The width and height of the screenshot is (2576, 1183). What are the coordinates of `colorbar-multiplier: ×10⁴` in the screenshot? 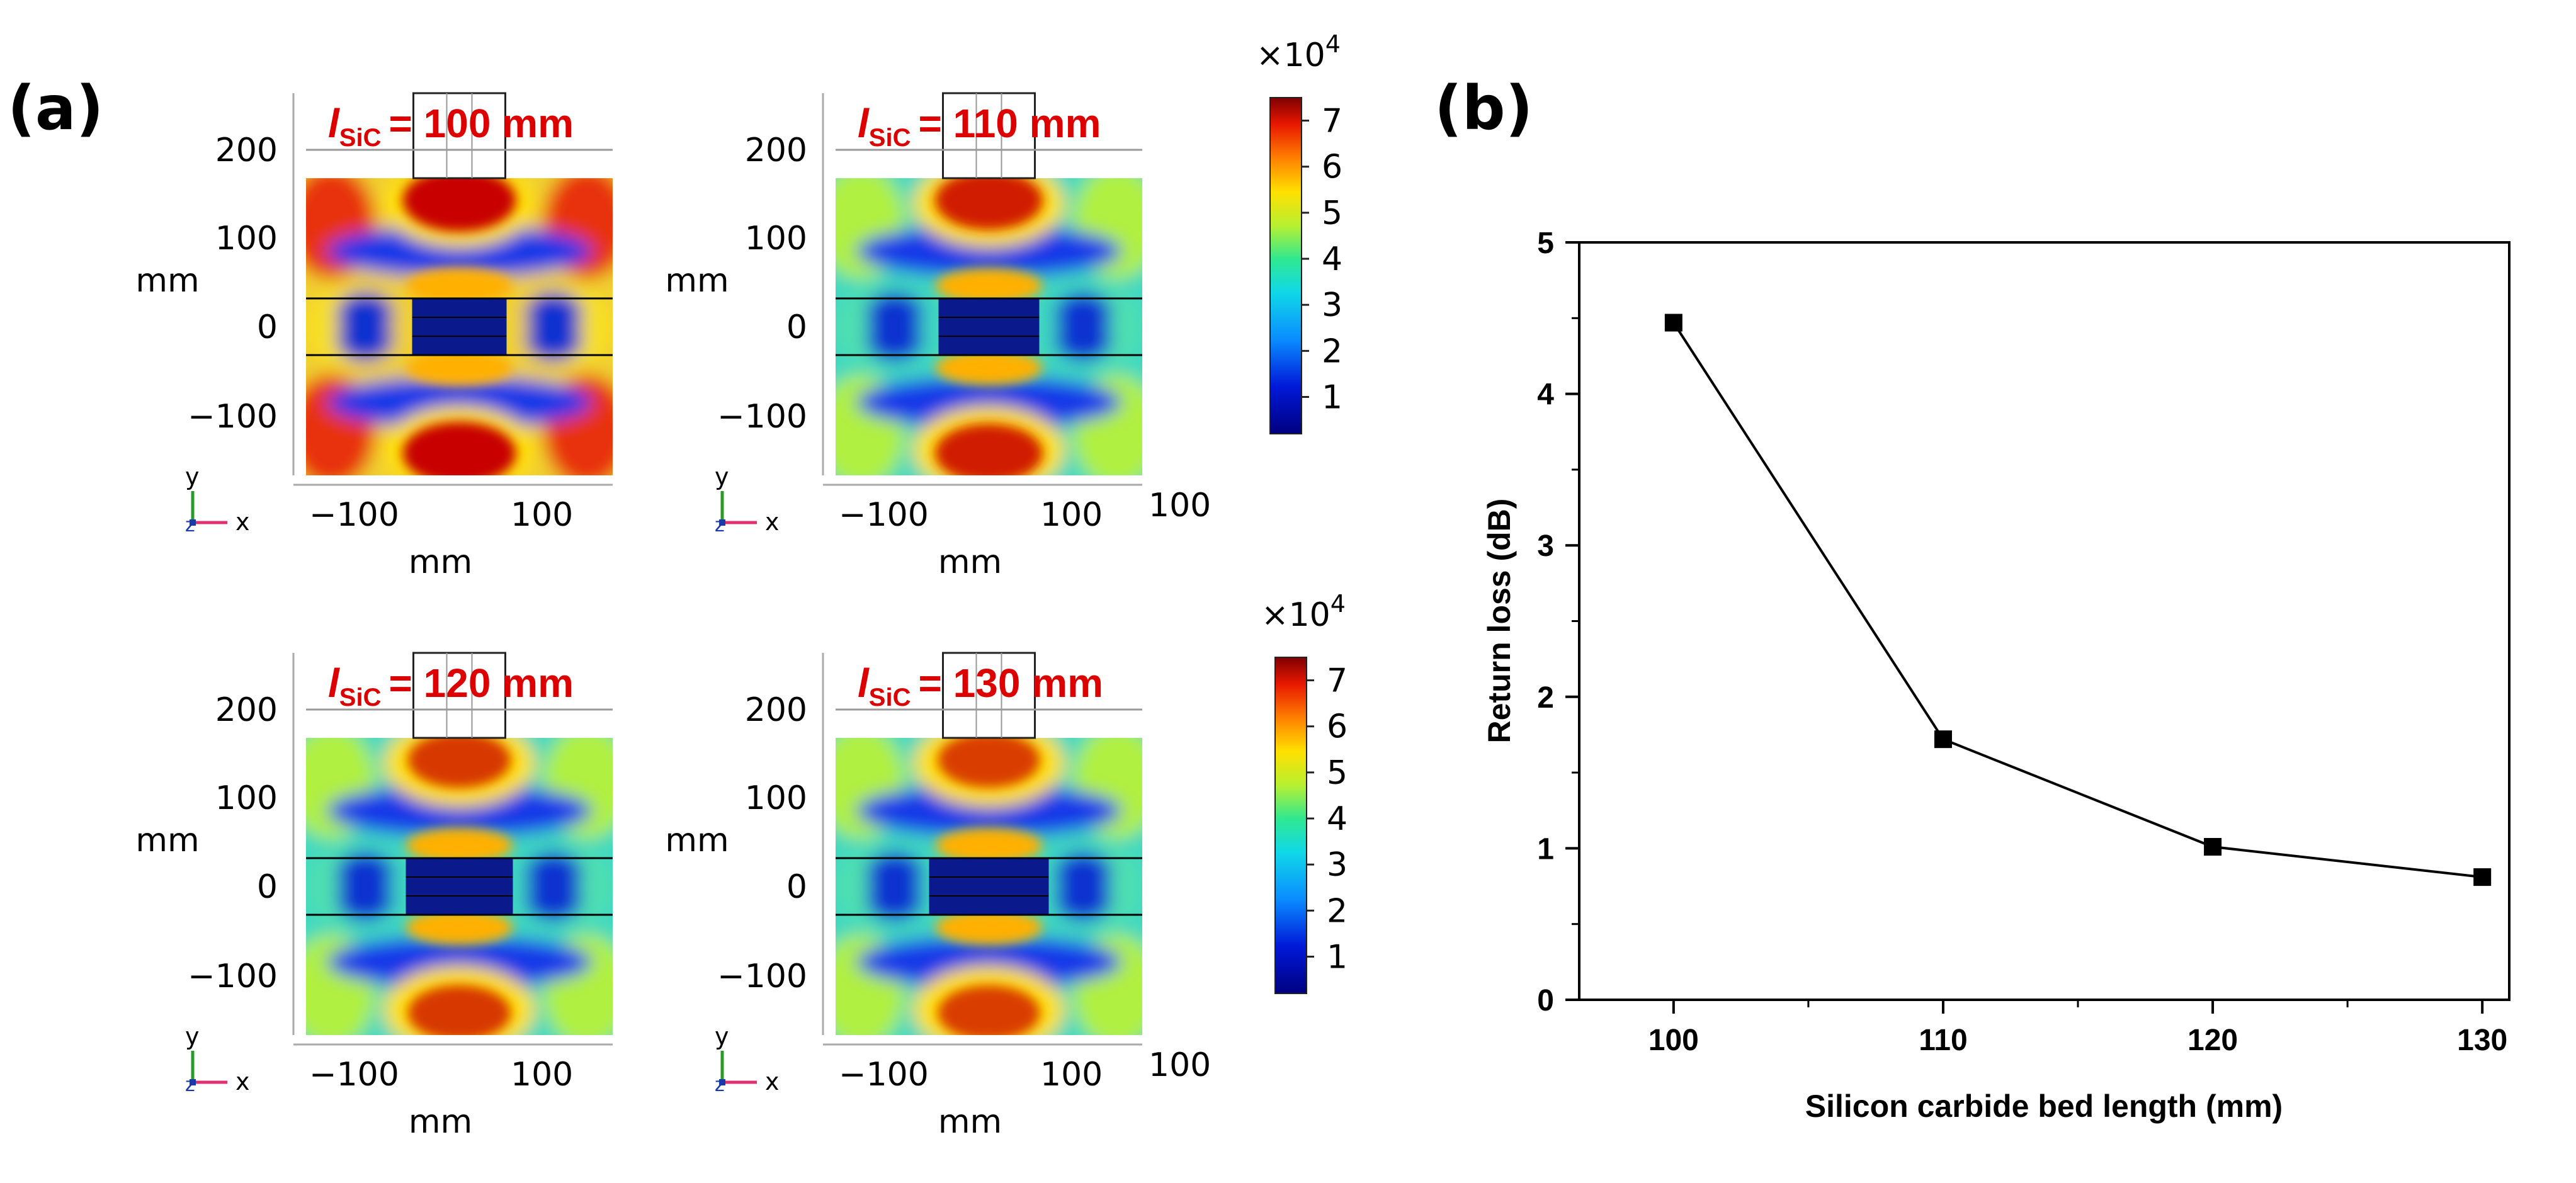 It's located at (1298, 52).